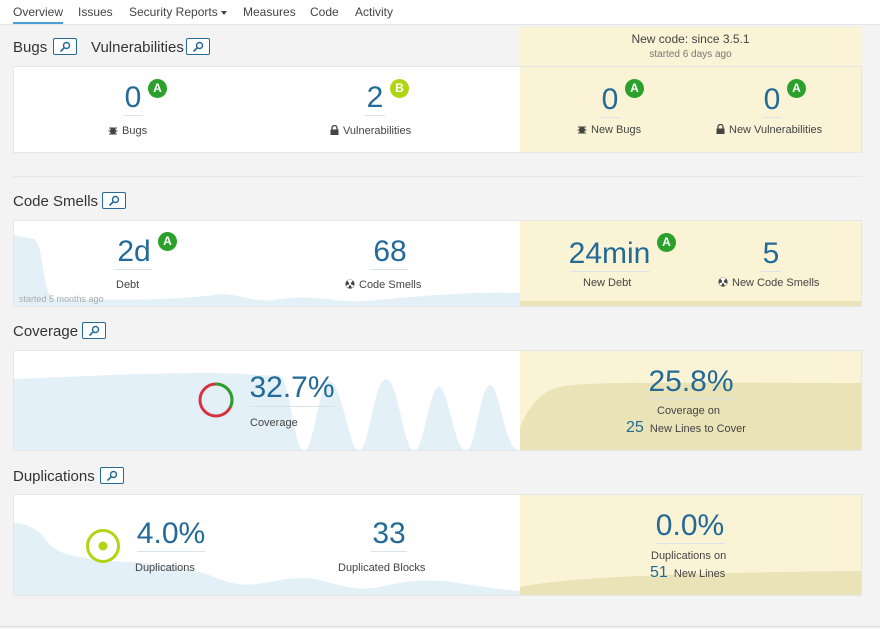 This screenshot has width=880, height=629. Describe the element at coordinates (688, 411) in the screenshot. I see `new-coverage-label: Coverage on` at that location.